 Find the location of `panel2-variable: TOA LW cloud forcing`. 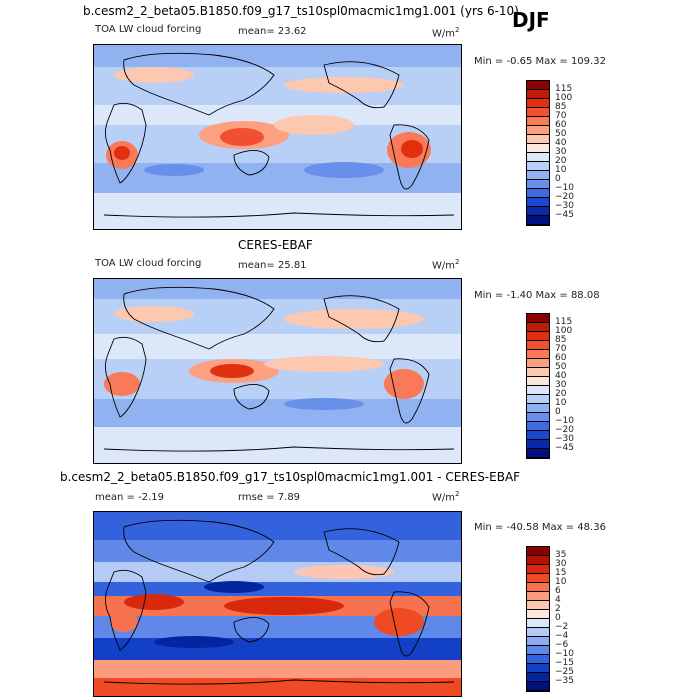

panel2-variable: TOA LW cloud forcing is located at coordinates (148, 263).